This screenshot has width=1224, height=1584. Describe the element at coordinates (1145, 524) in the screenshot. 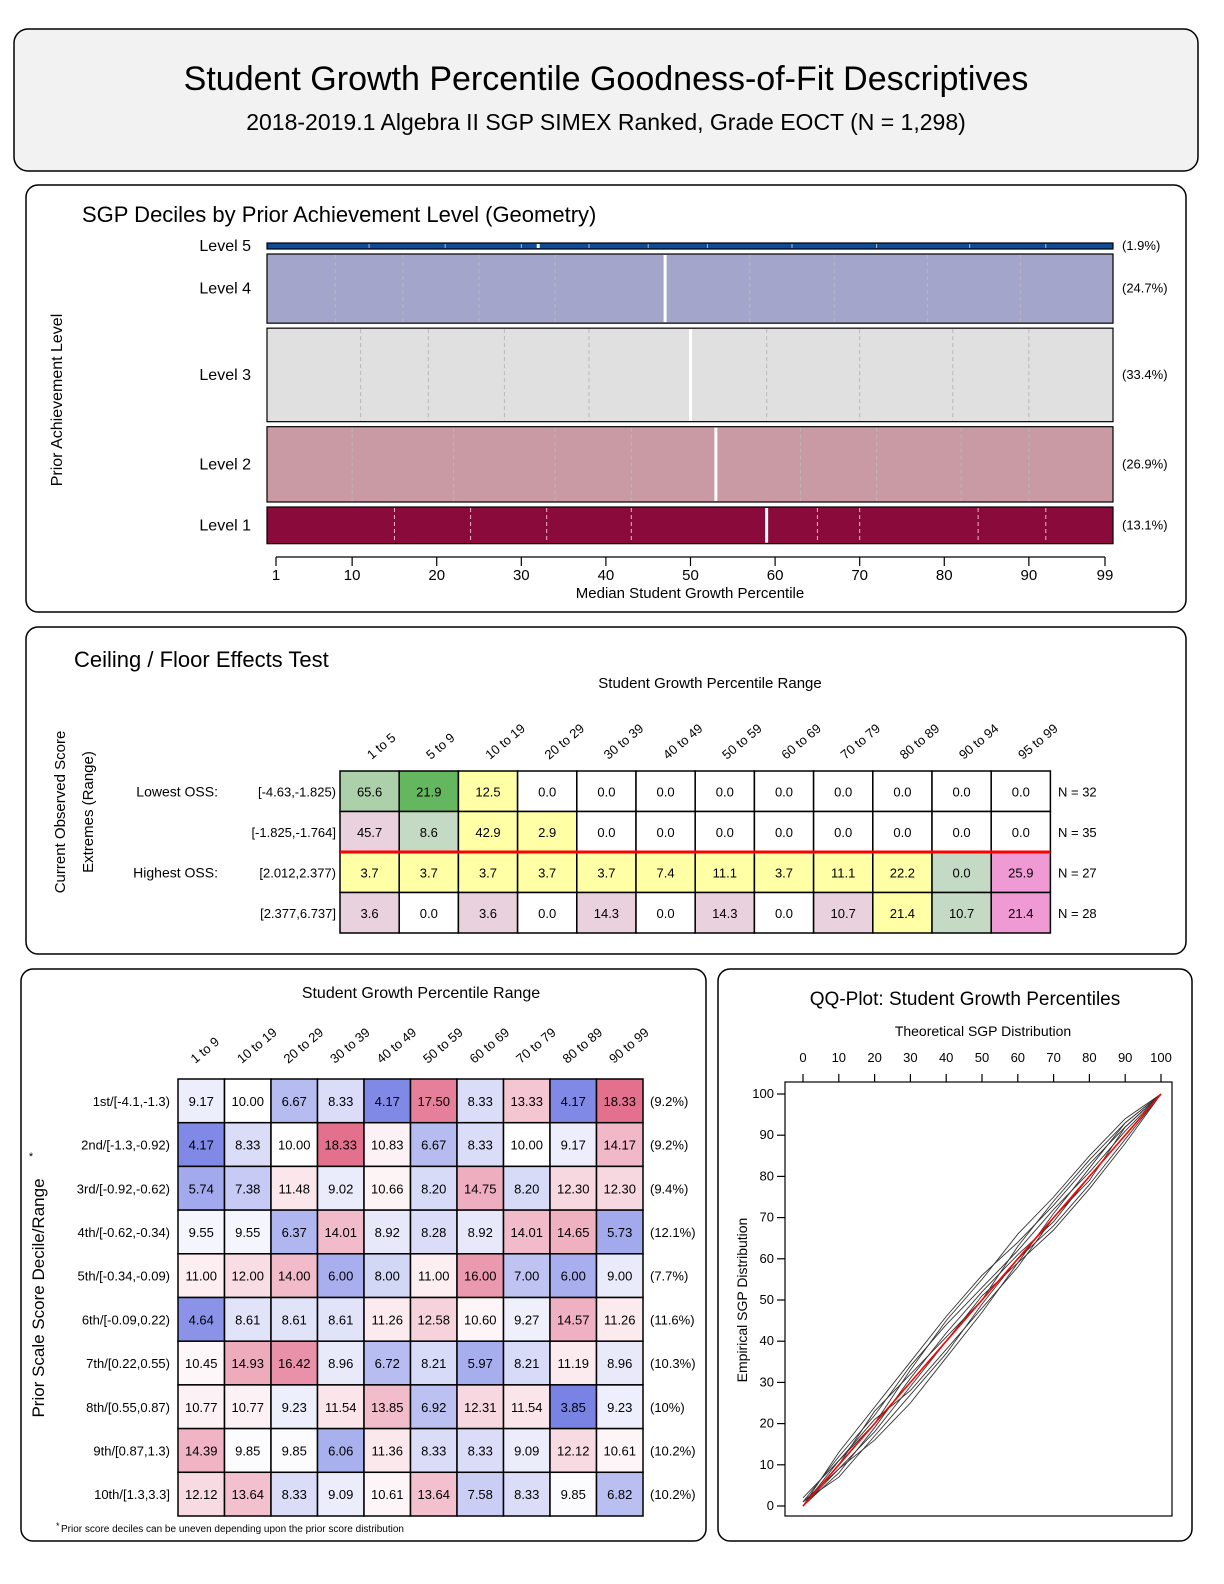

I see `level-share-label: (13.1%)` at that location.